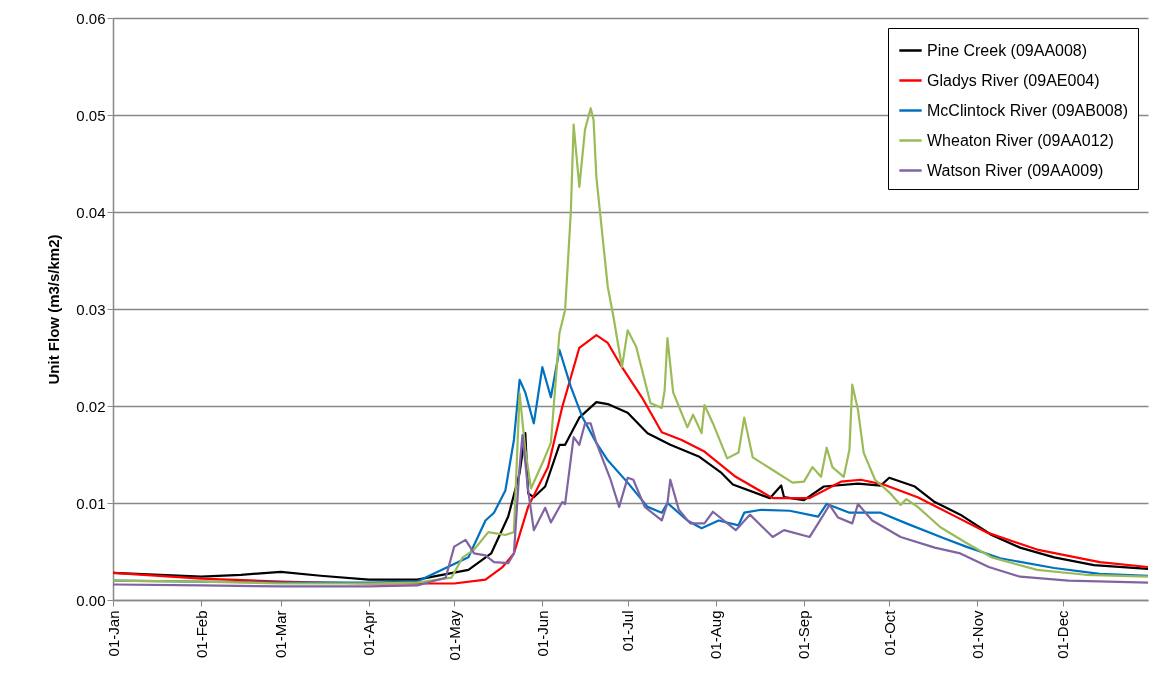  What do you see at coordinates (91, 600) in the screenshot?
I see `y-tick-label: 0.00` at bounding box center [91, 600].